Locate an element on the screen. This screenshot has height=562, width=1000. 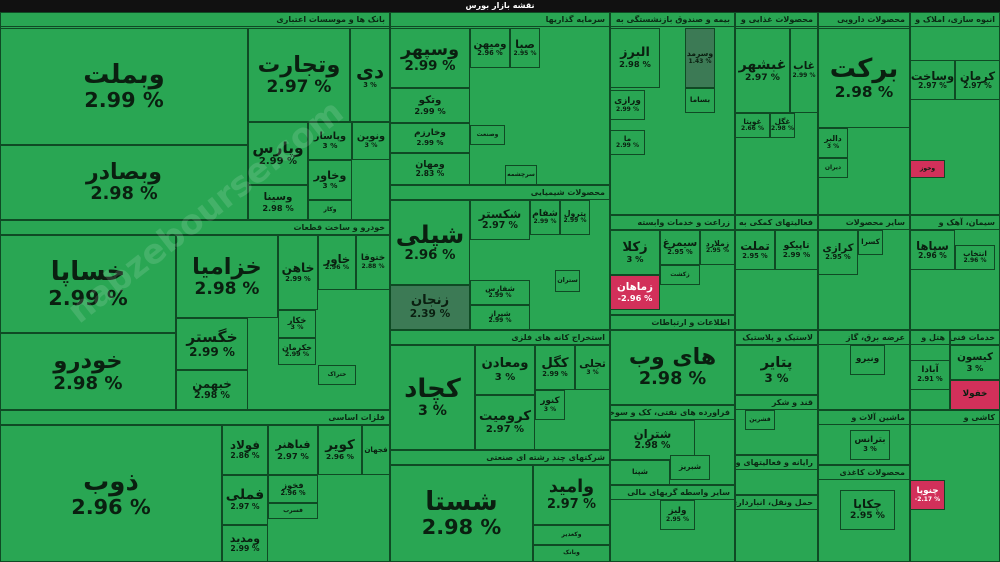
tile-name: وخارزم is located at coordinates (430, 133).